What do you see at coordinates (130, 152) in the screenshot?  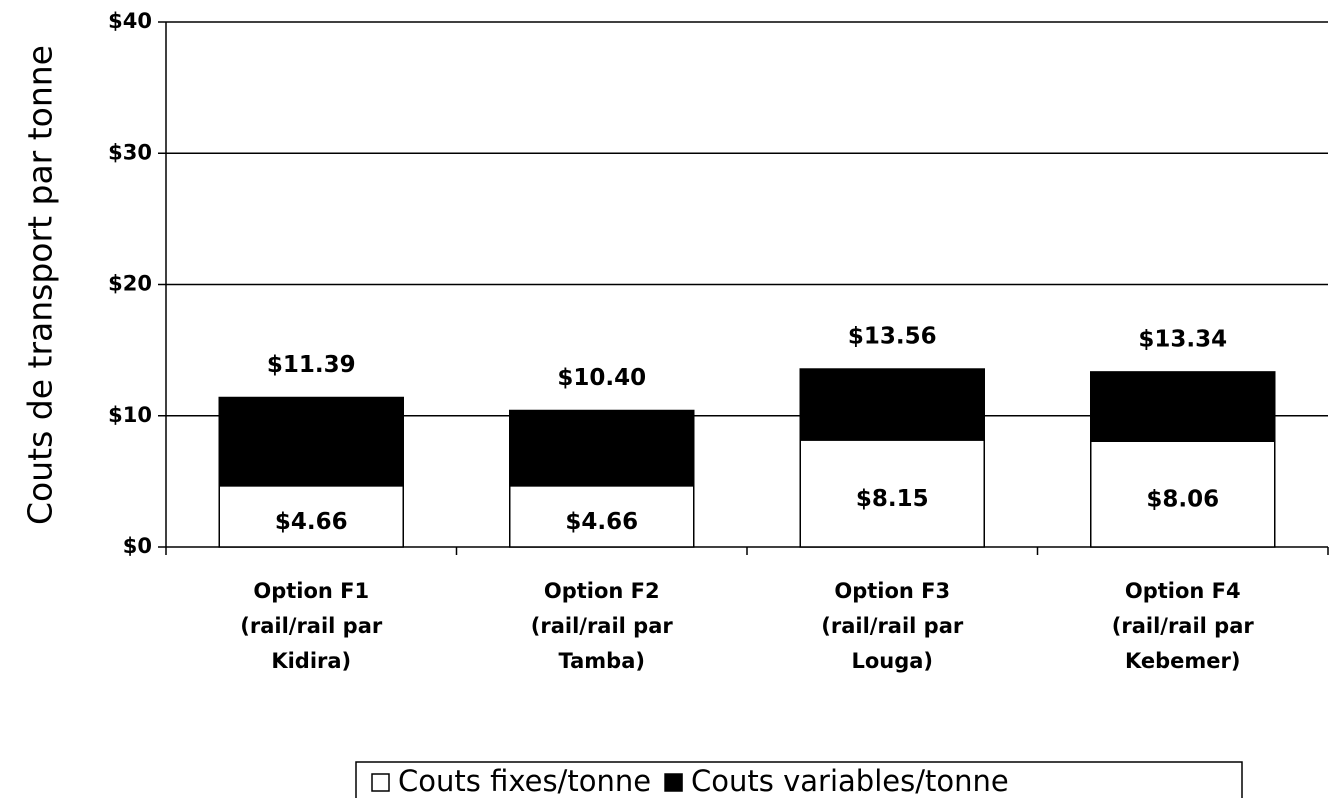 I see `y-tick-label: $30` at bounding box center [130, 152].